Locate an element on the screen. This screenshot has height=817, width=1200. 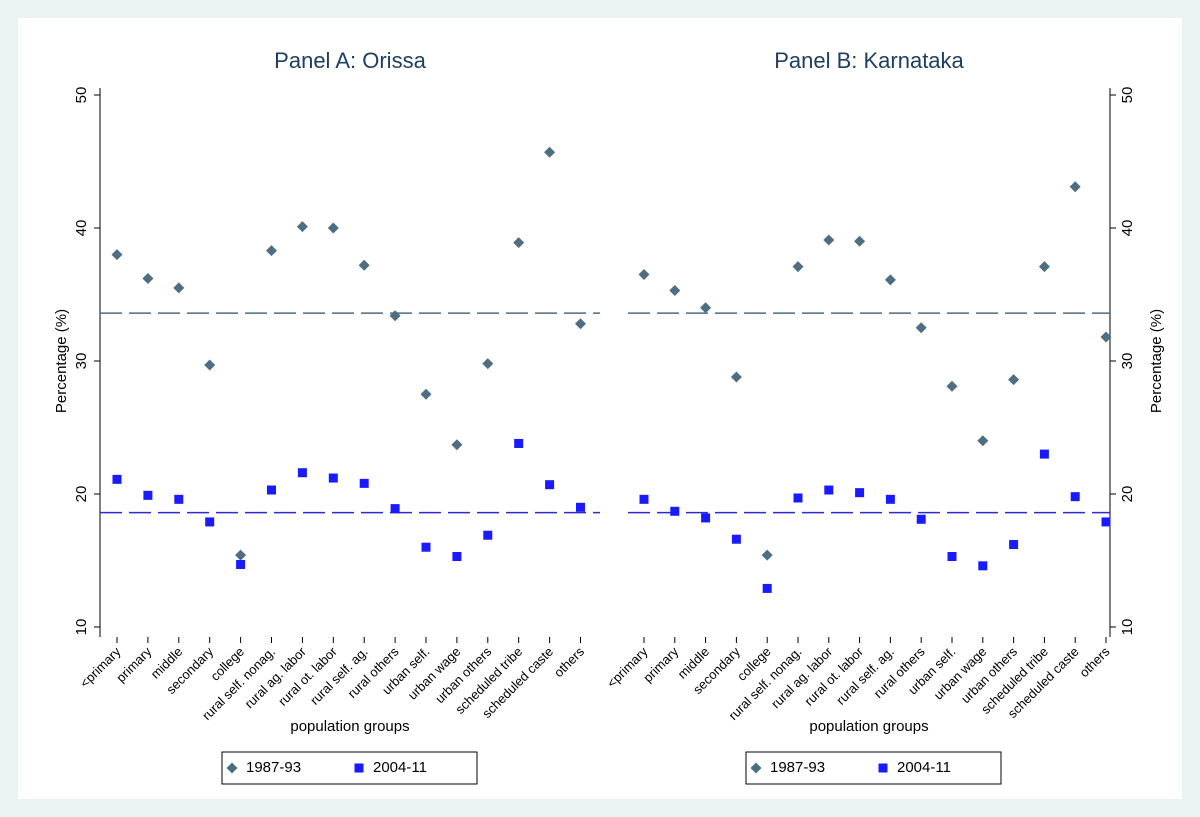
panel-title: Panel A: Orissa is located at coordinates (350, 60).